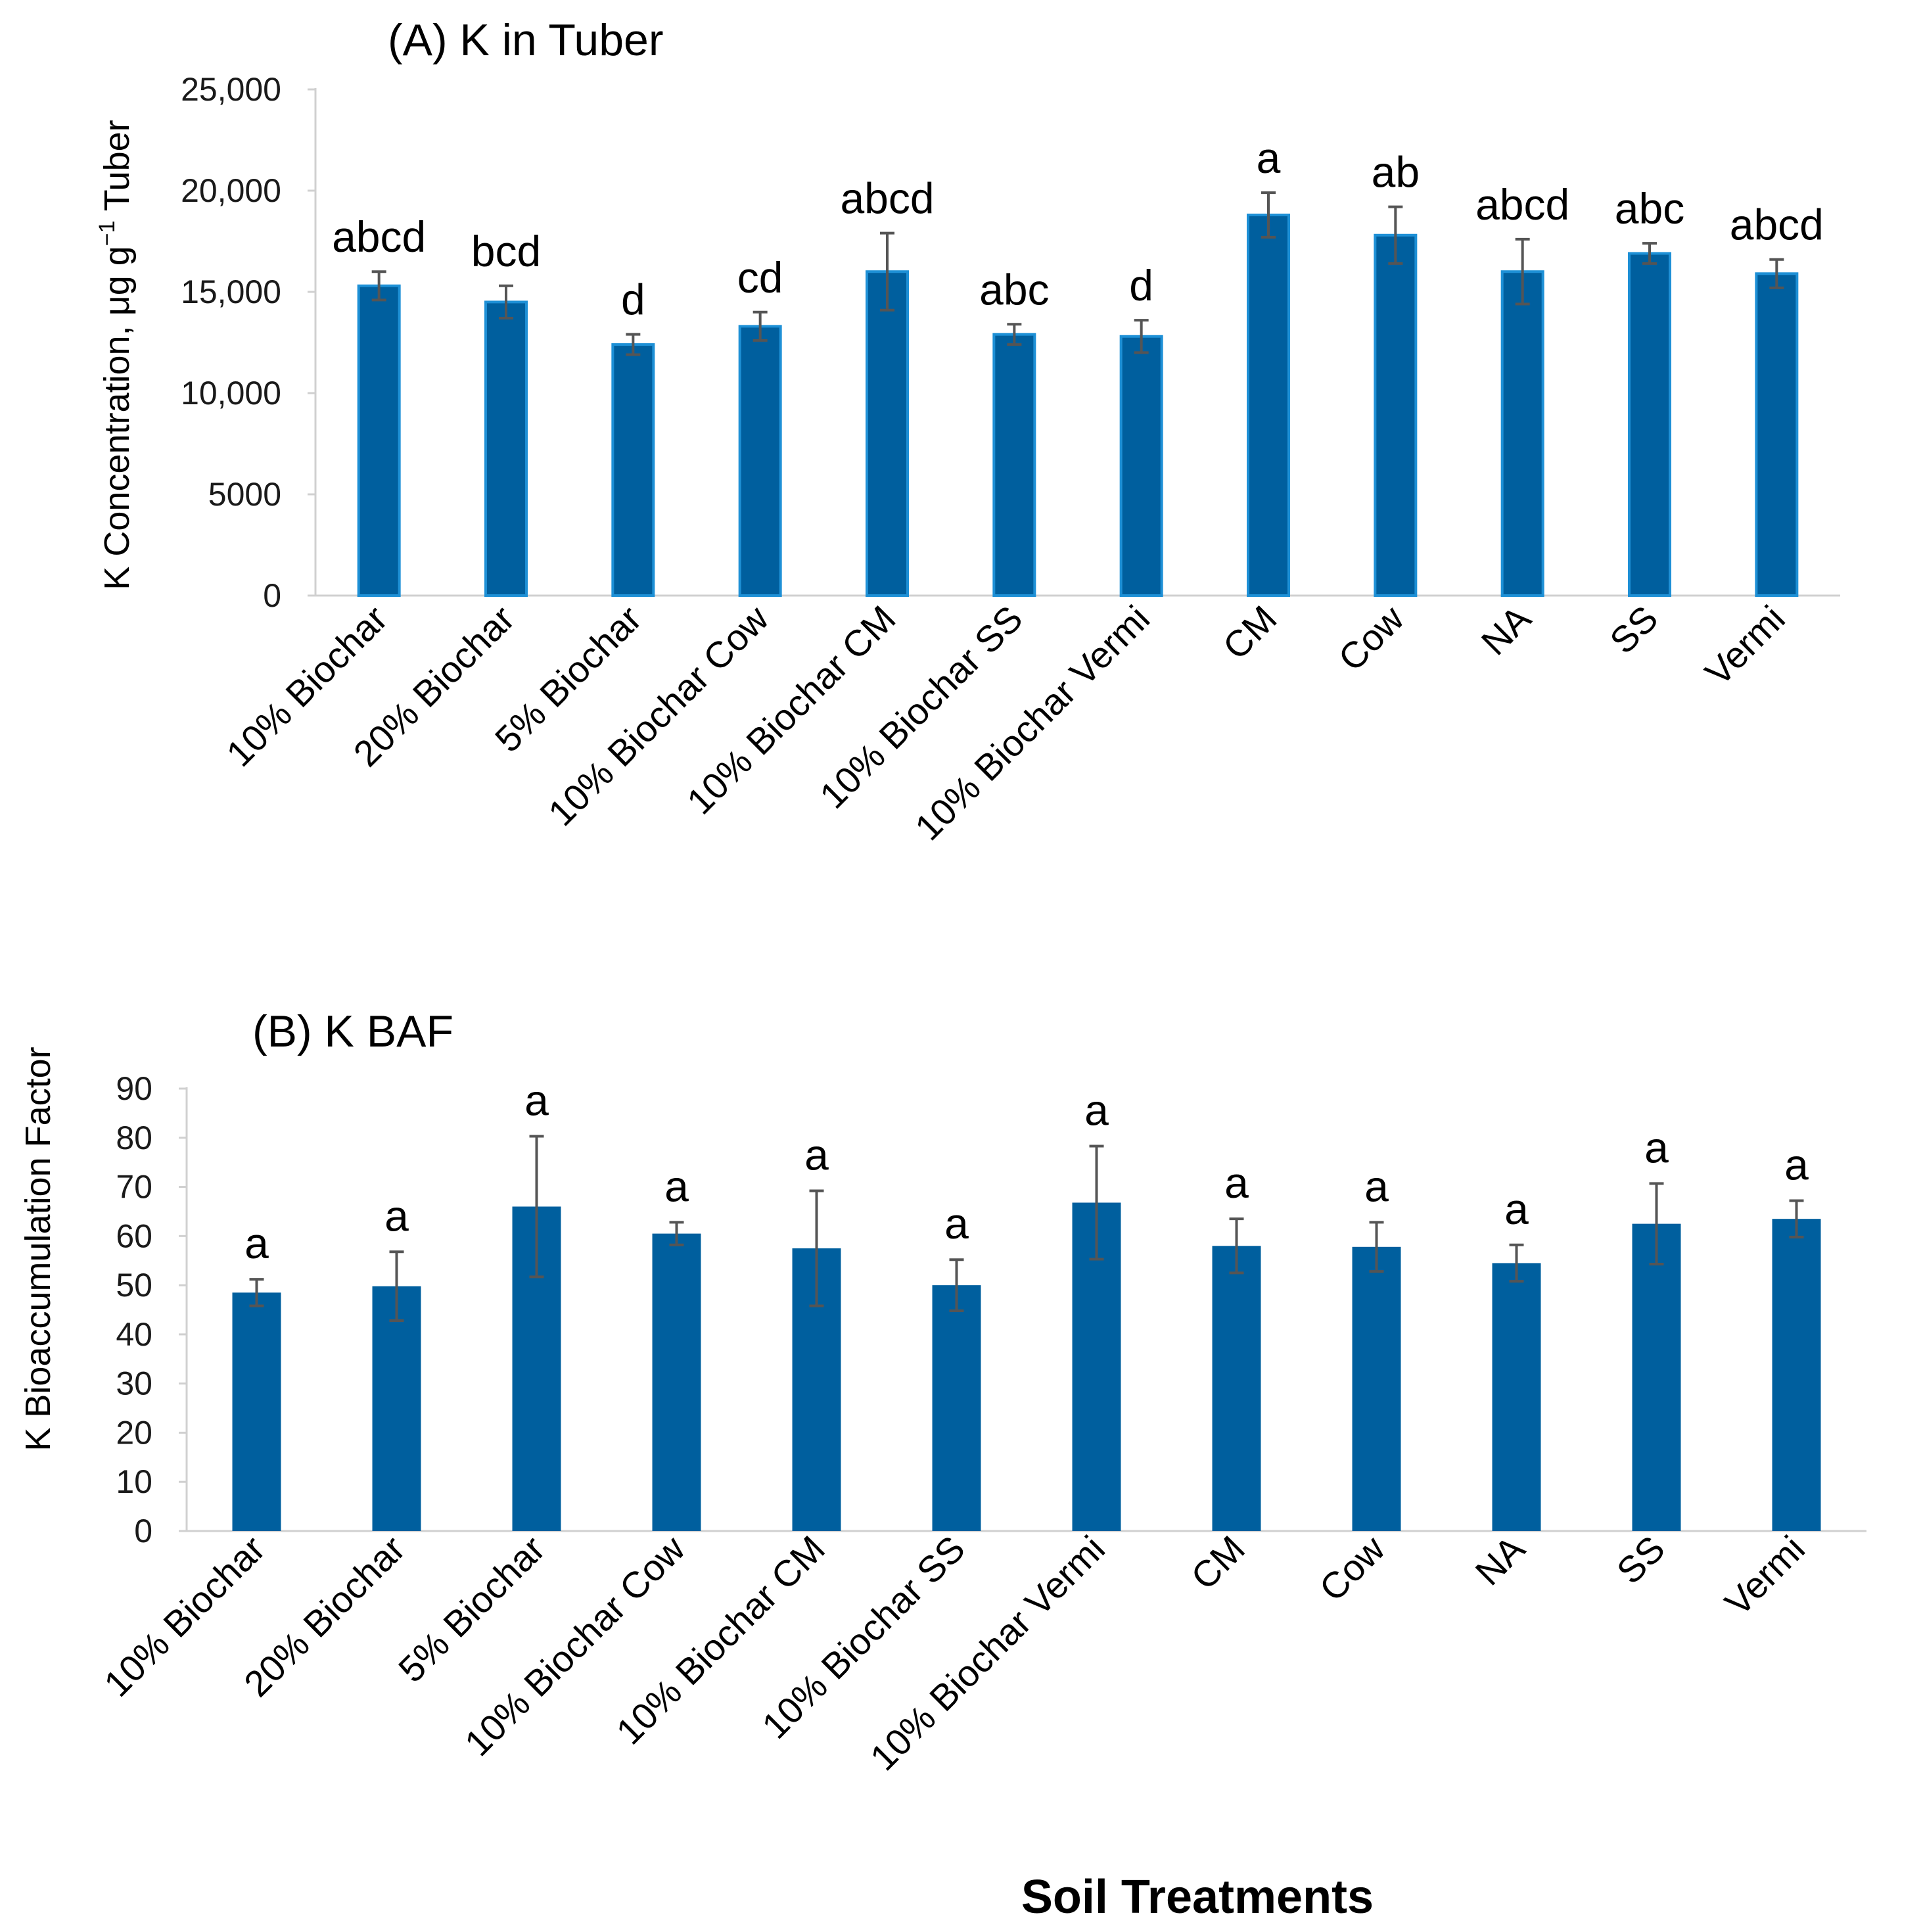  What do you see at coordinates (1641, 1560) in the screenshot?
I see `chart-b-category-label: SS` at bounding box center [1641, 1560].